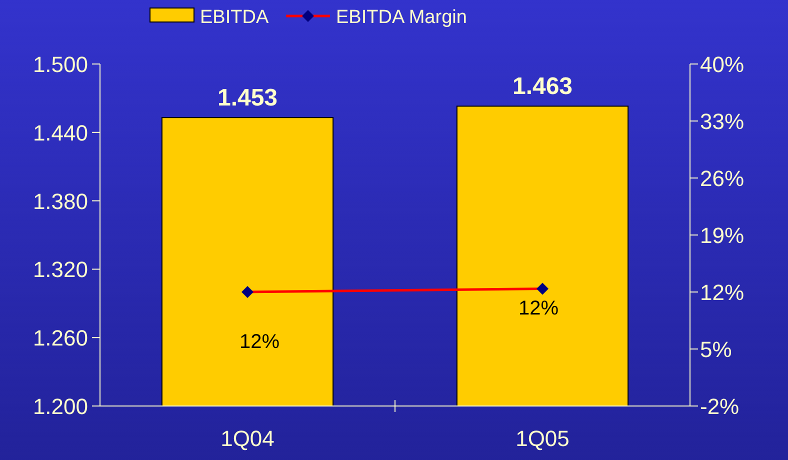 The width and height of the screenshot is (788, 460). I want to click on legend-label: EBITDA, so click(234, 17).